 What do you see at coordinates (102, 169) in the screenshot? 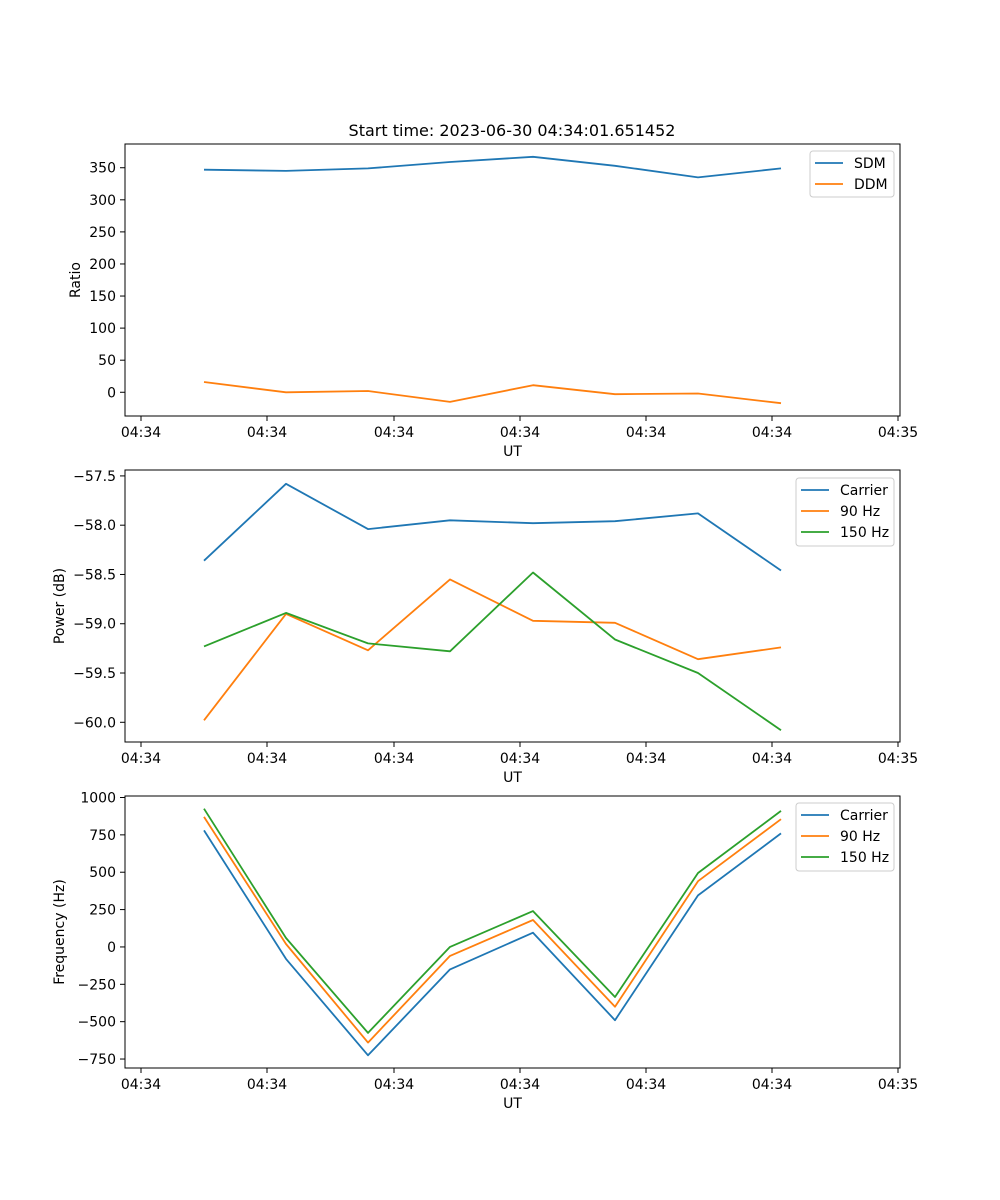
I see `y-tick-label: 350` at bounding box center [102, 169].